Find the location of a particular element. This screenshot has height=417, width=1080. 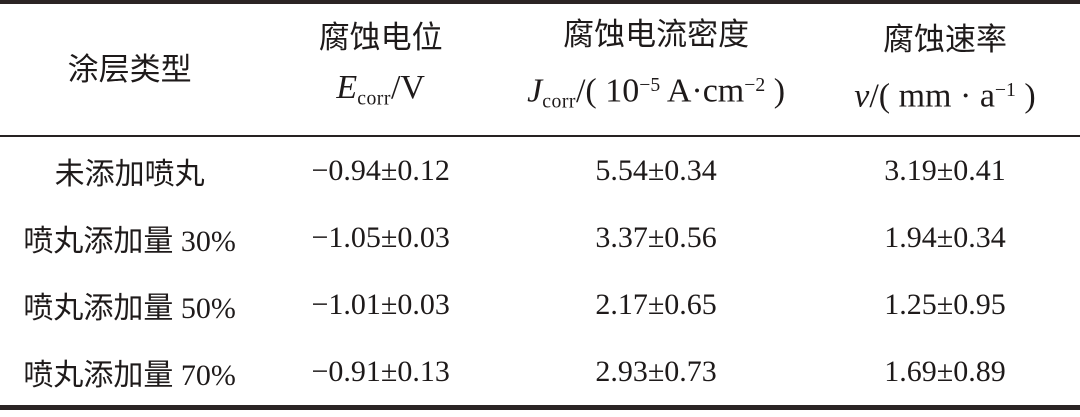

cell-corrosion-rate: 1.94±0.34 is located at coordinates (945, 237).